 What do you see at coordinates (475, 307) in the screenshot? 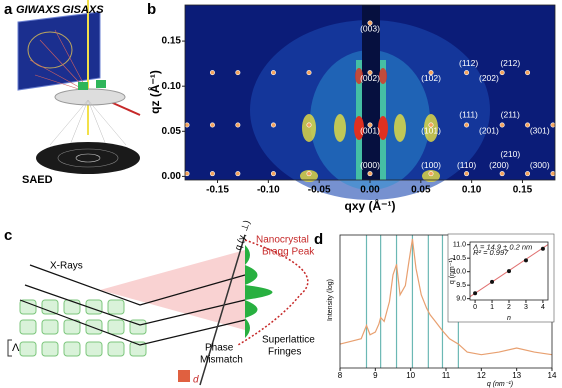
I see `x-tick-label: 0` at bounding box center [475, 307].